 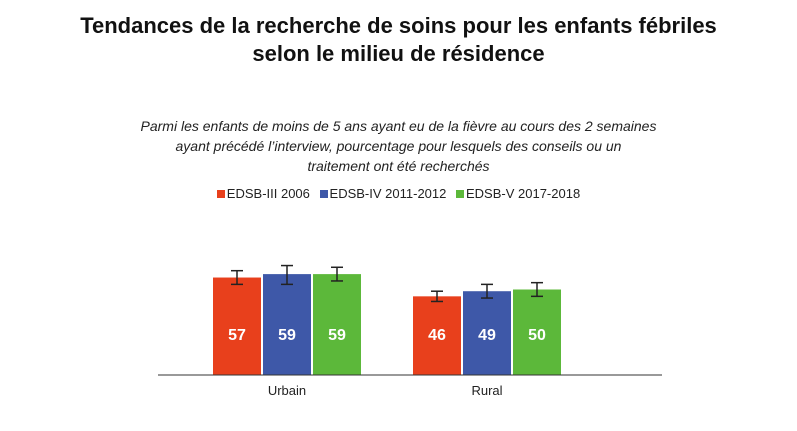 What do you see at coordinates (287, 335) in the screenshot?
I see `data-label-urbain-series-2: 59` at bounding box center [287, 335].